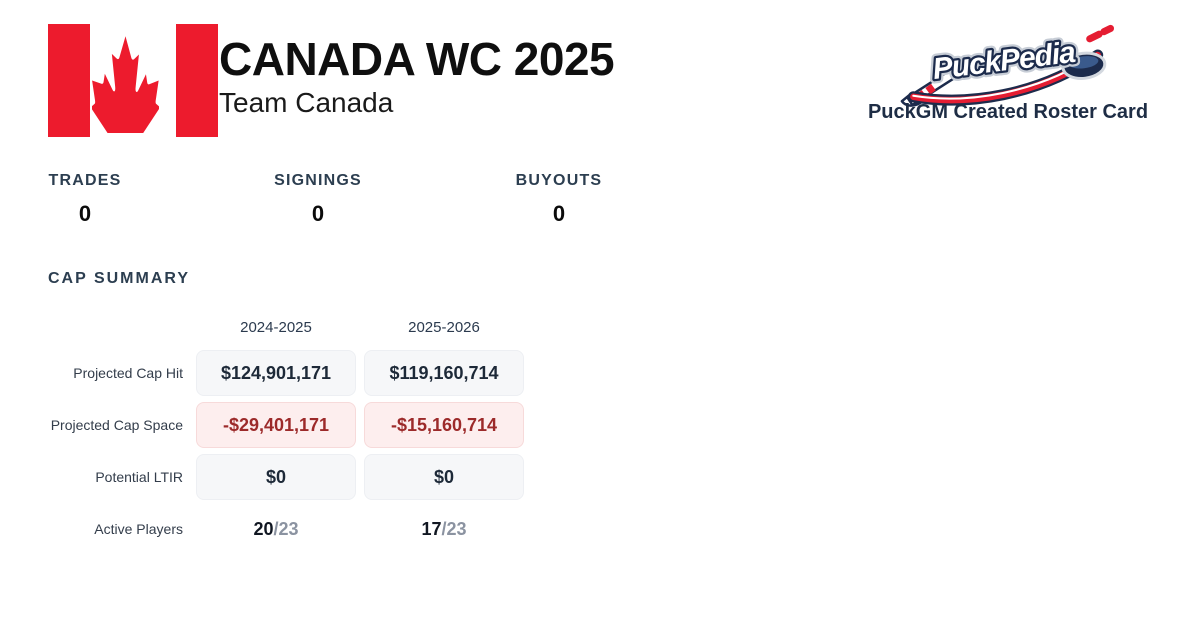 This screenshot has height=630, width=1200. I want to click on stat-label: SIGNINGS, so click(318, 180).